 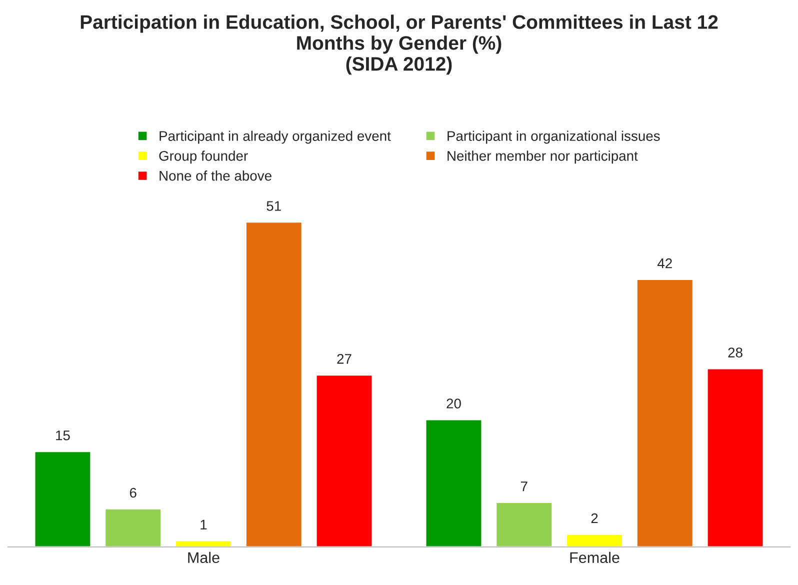 I want to click on legend-label: Neither member nor participant, so click(x=543, y=157).